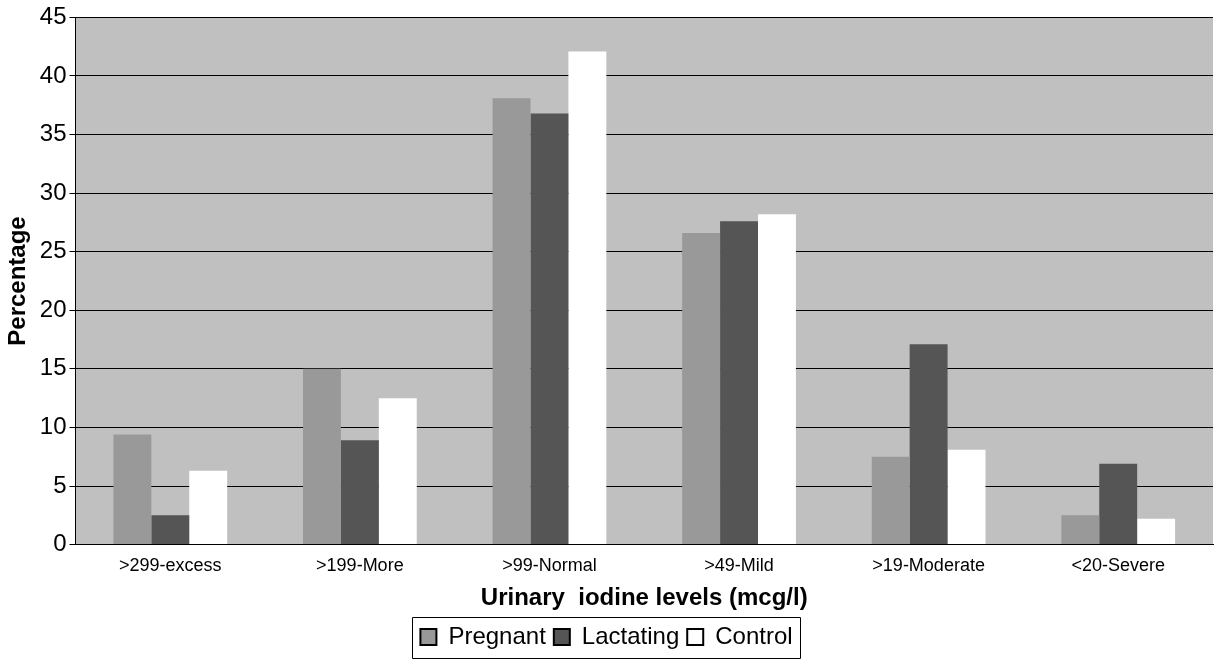 This screenshot has height=659, width=1223. Describe the element at coordinates (53, 250) in the screenshot. I see `y-tick-label: 25` at that location.